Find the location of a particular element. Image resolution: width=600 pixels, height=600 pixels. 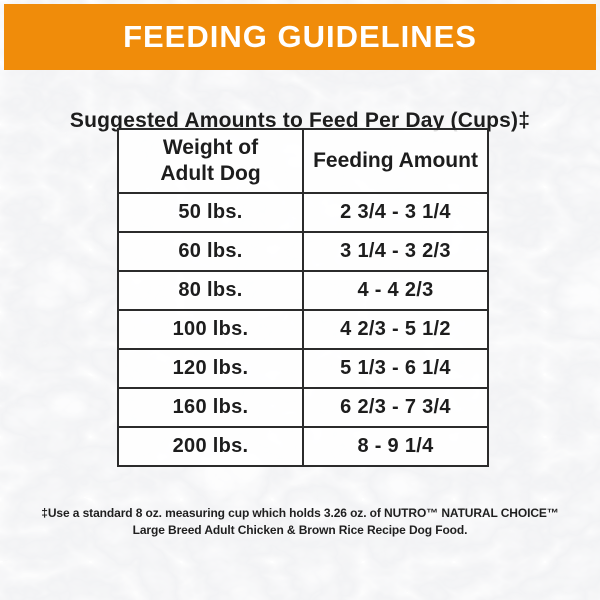

table-row: 200 lbs. 8 - 9 1/4 is located at coordinates (303, 446).